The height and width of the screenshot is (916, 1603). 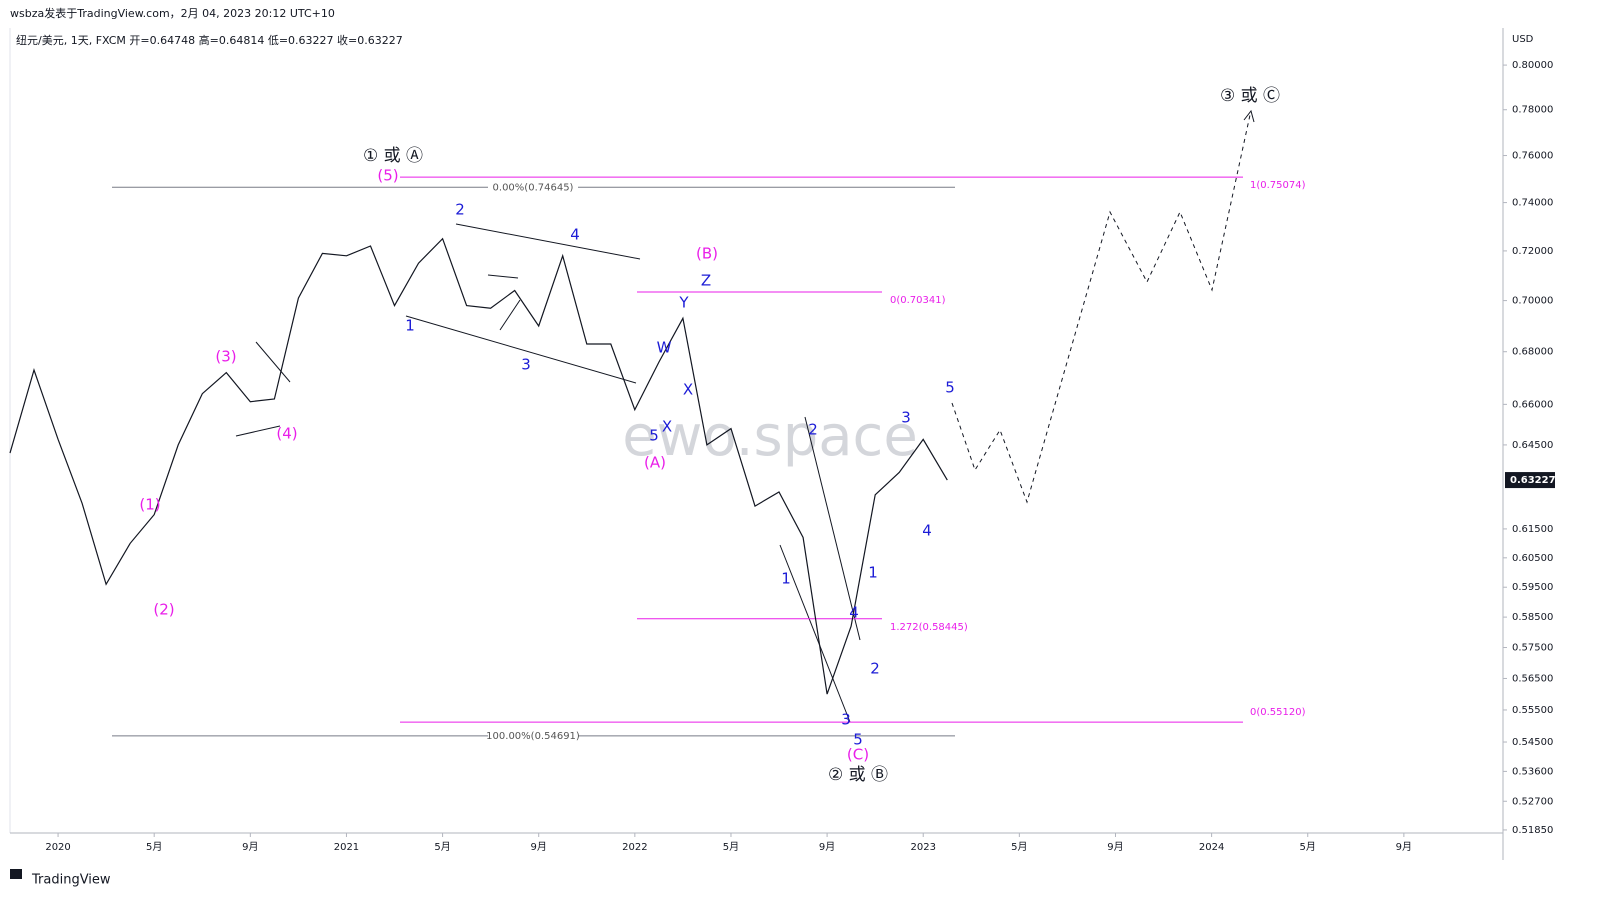 I want to click on level-label: 0(0.55120), so click(x=1278, y=712).